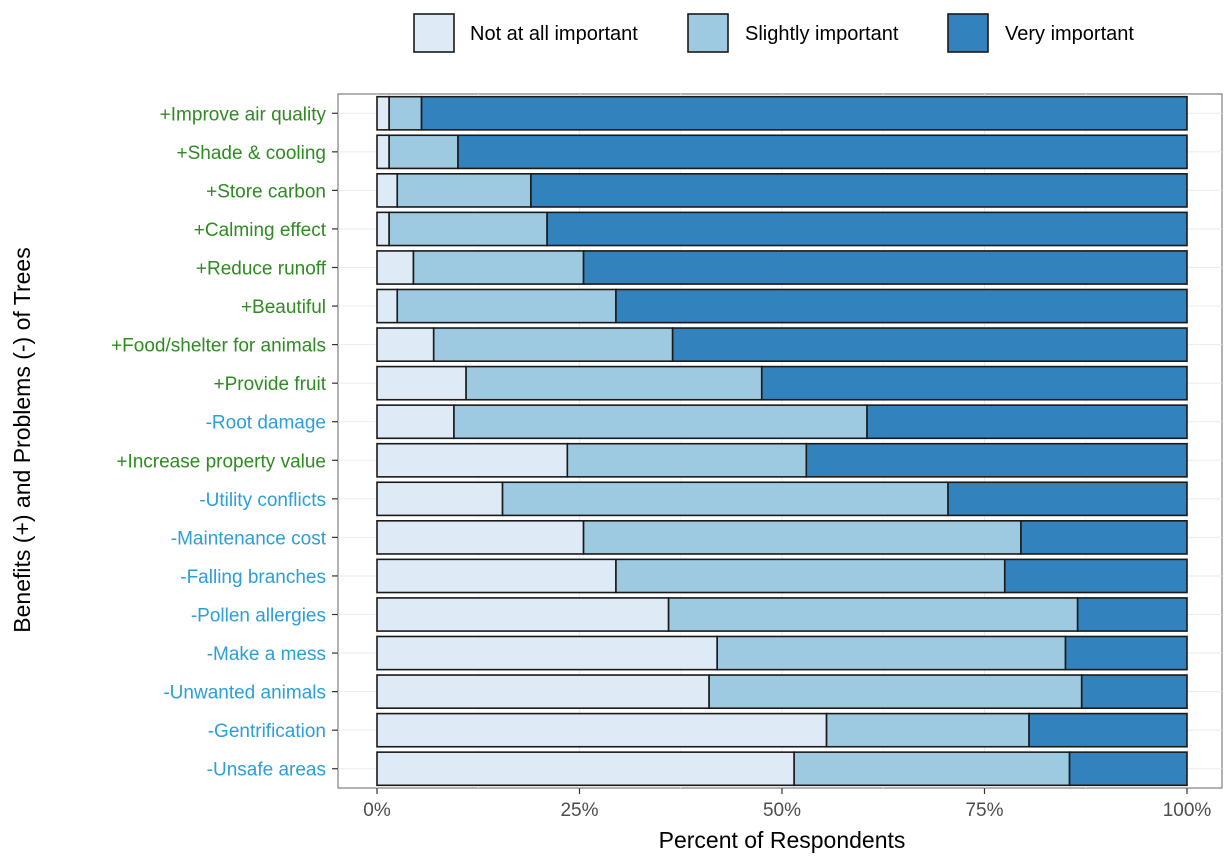 The image size is (1225, 856). Describe the element at coordinates (244, 693) in the screenshot. I see `y-tick-label: -Unwanted animals` at that location.